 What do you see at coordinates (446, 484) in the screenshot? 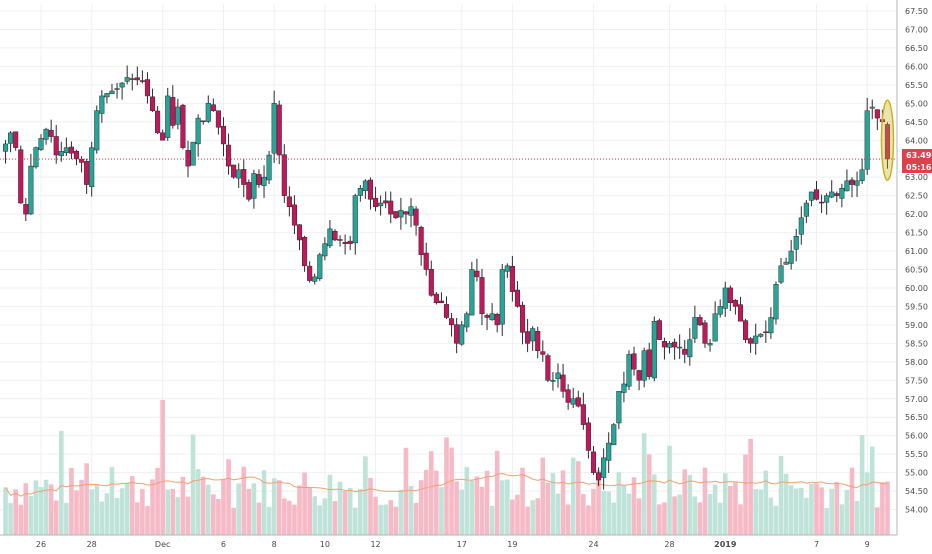
I see `volume-ma-line` at bounding box center [446, 484].